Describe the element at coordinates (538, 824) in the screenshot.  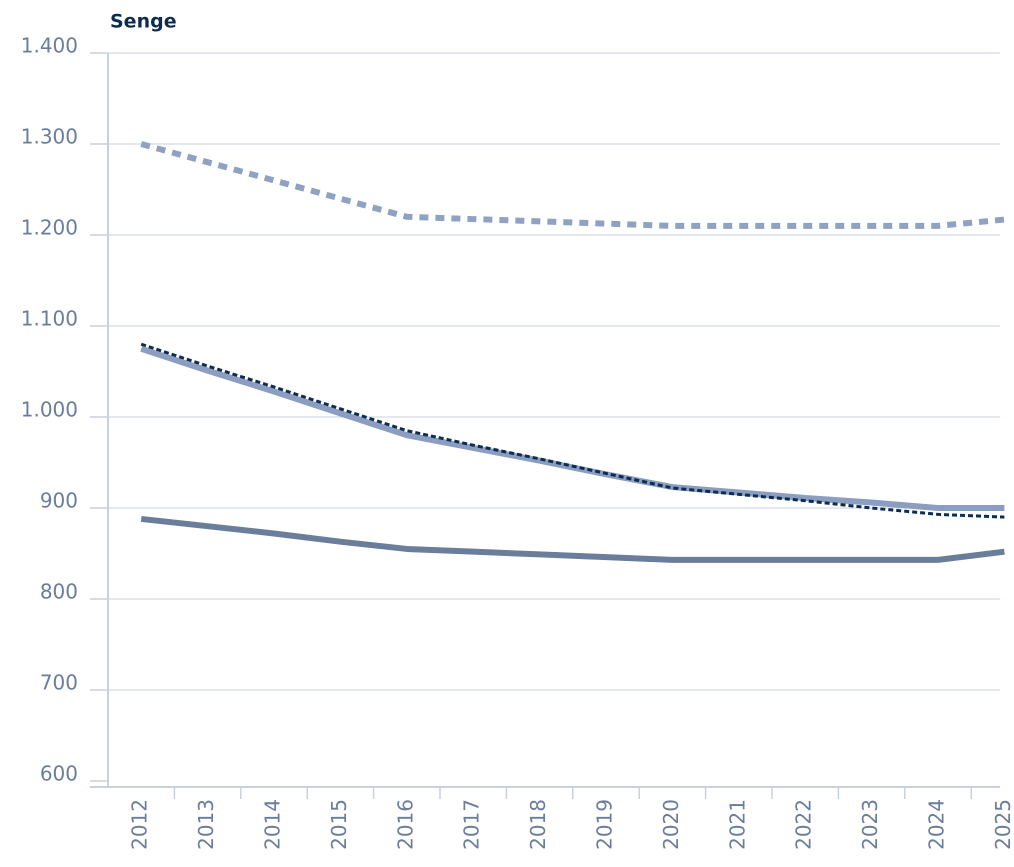
I see `x-tick-label: 2018` at that location.